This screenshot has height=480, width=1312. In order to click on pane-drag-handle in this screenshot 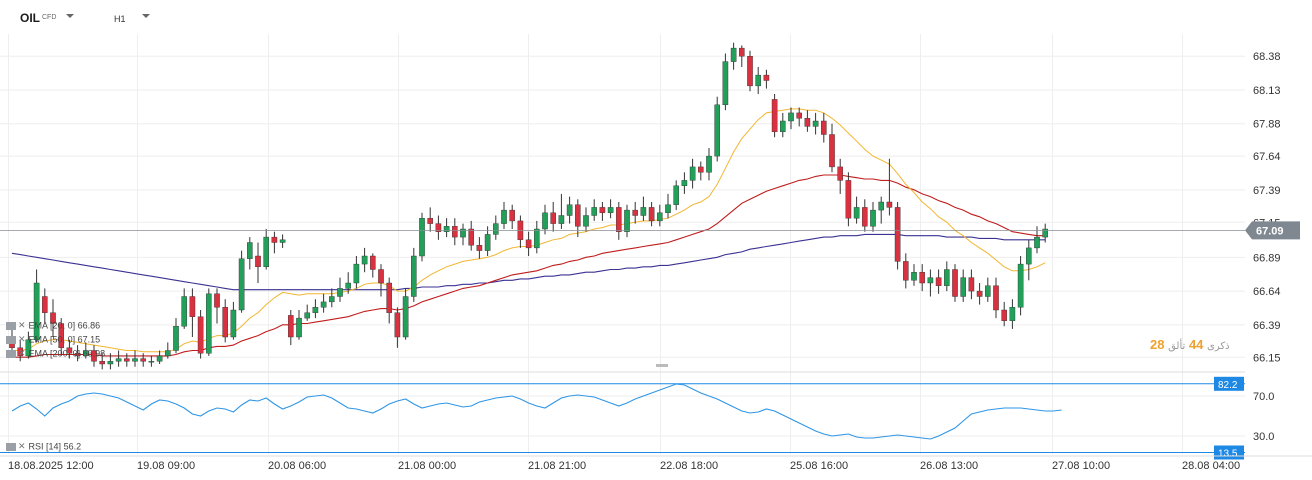, I will do `click(662, 365)`.